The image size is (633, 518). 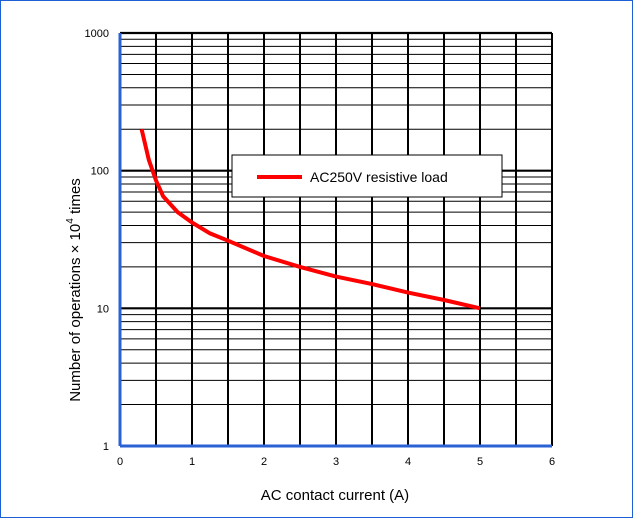 I want to click on legend: AC250V resistive load, so click(x=367, y=176).